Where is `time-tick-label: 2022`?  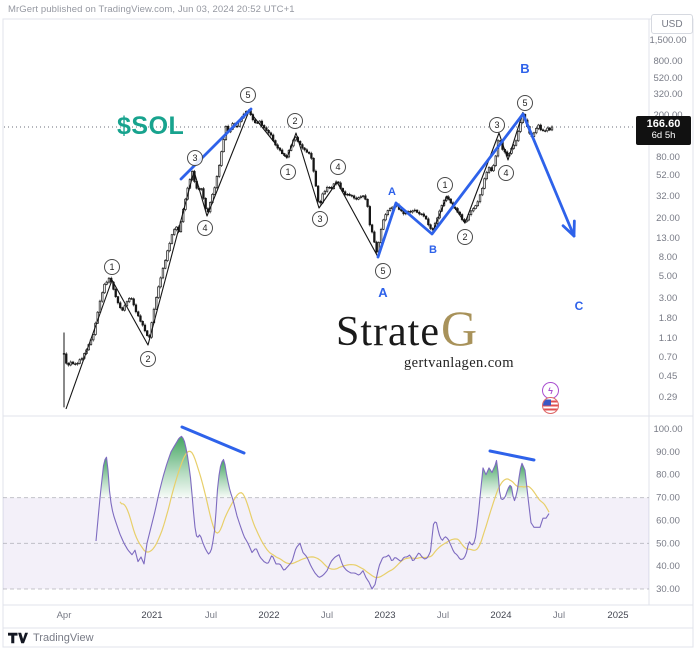
time-tick-label: 2022 is located at coordinates (268, 615).